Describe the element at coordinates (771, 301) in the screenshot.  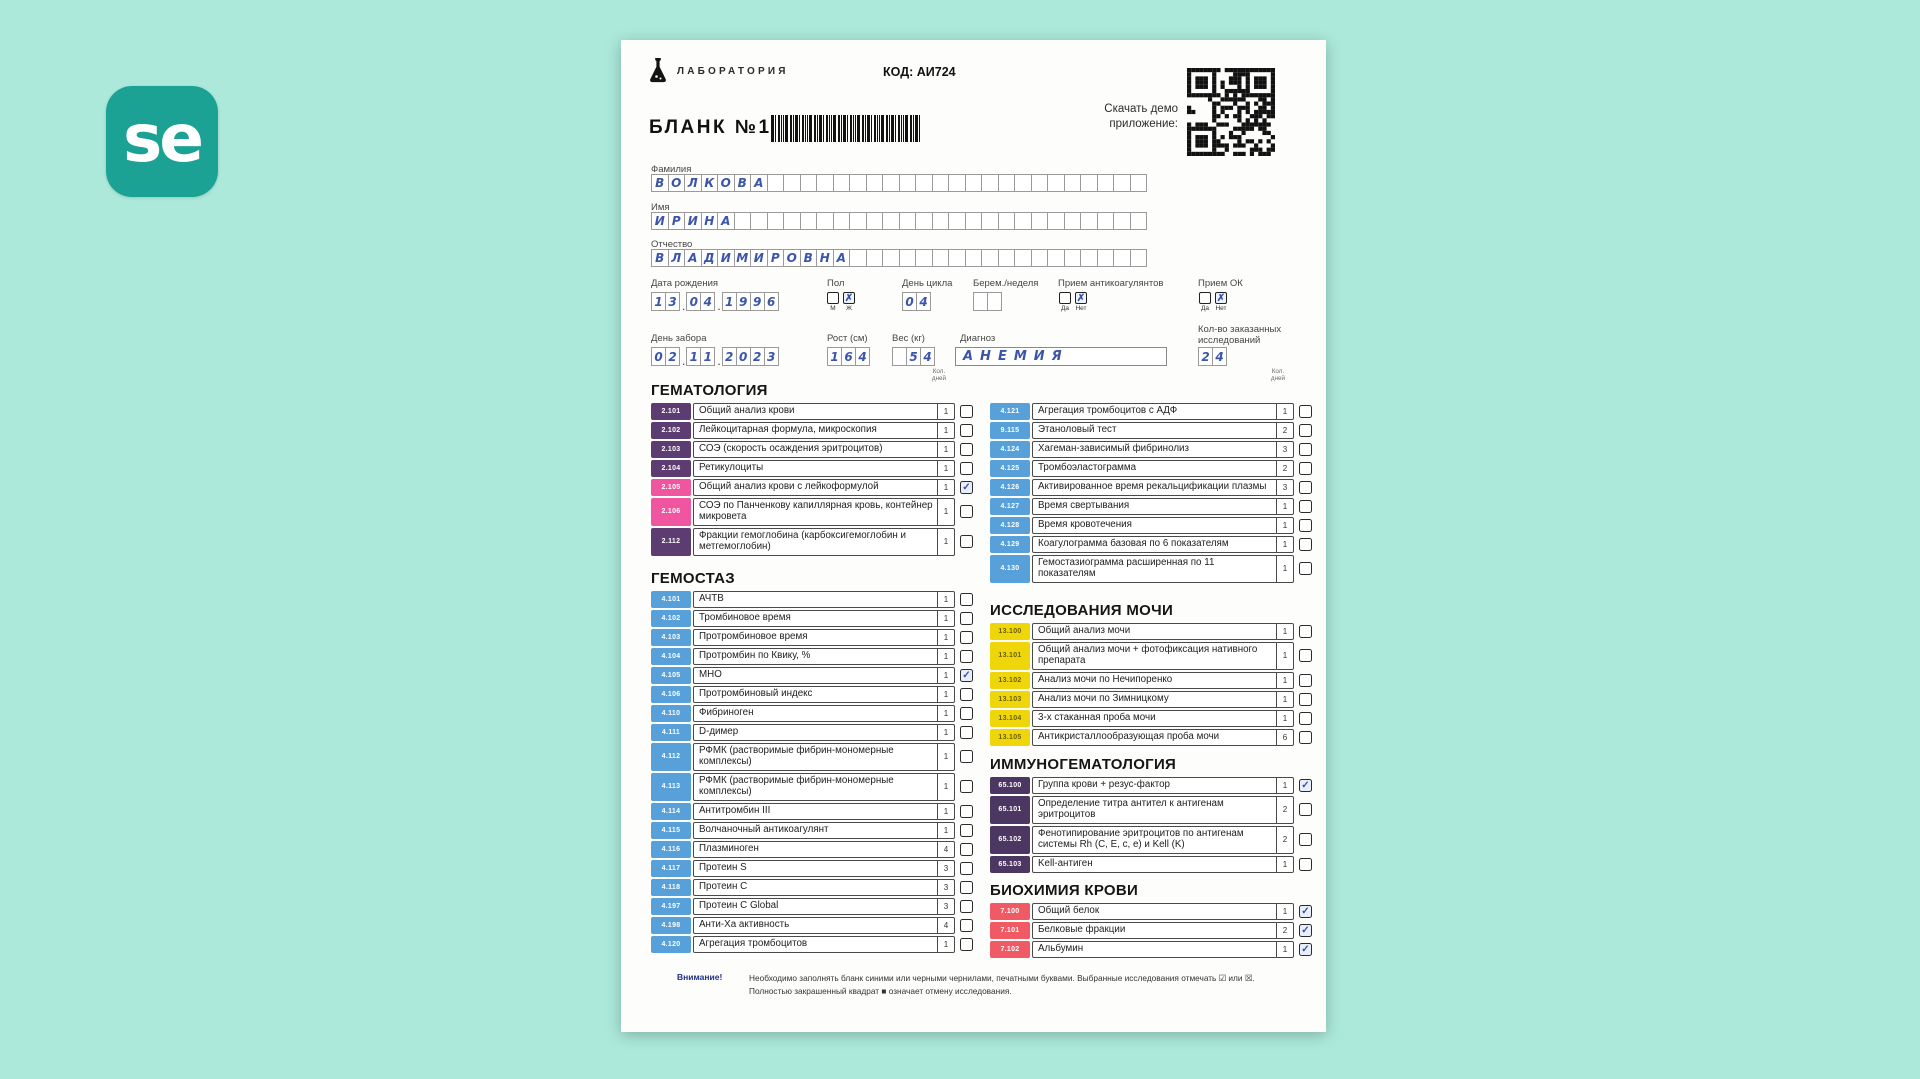
I see `comb-cell: 6` at that location.